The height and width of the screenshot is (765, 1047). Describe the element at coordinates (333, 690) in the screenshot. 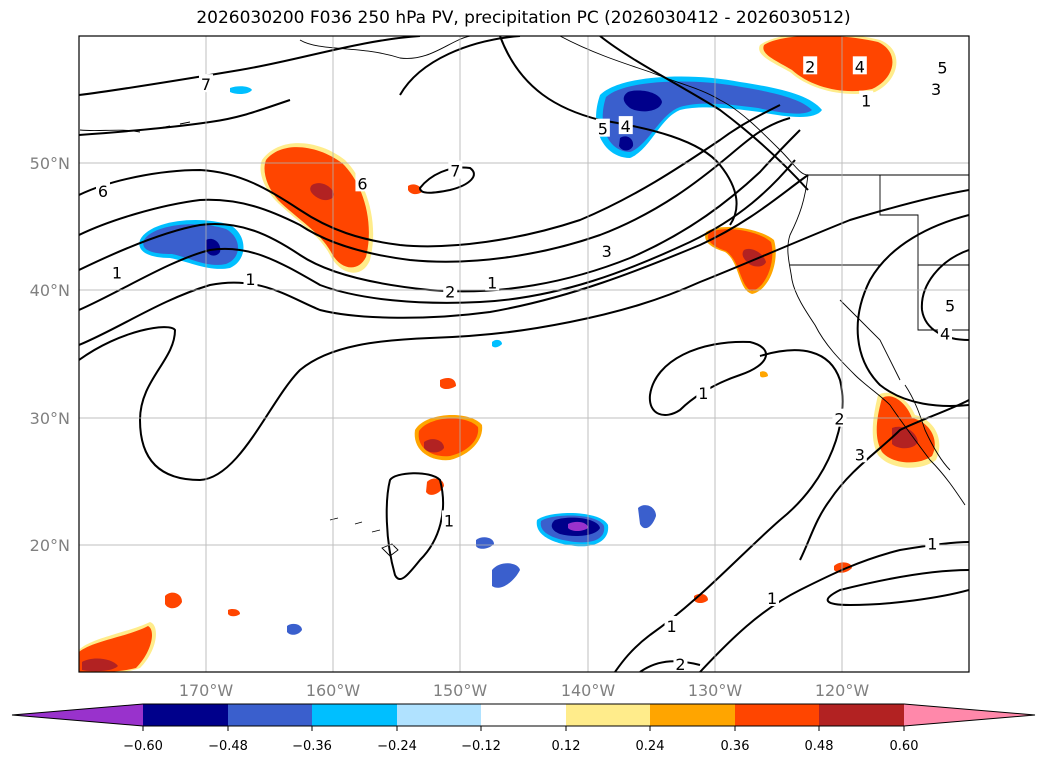

I see `lon-label-160w: 160°W` at that location.